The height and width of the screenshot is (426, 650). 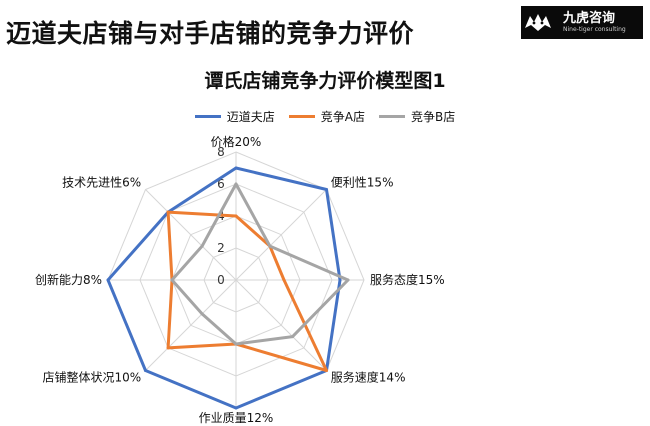 What do you see at coordinates (221, 280) in the screenshot?
I see `tick-label-0: 0` at bounding box center [221, 280].